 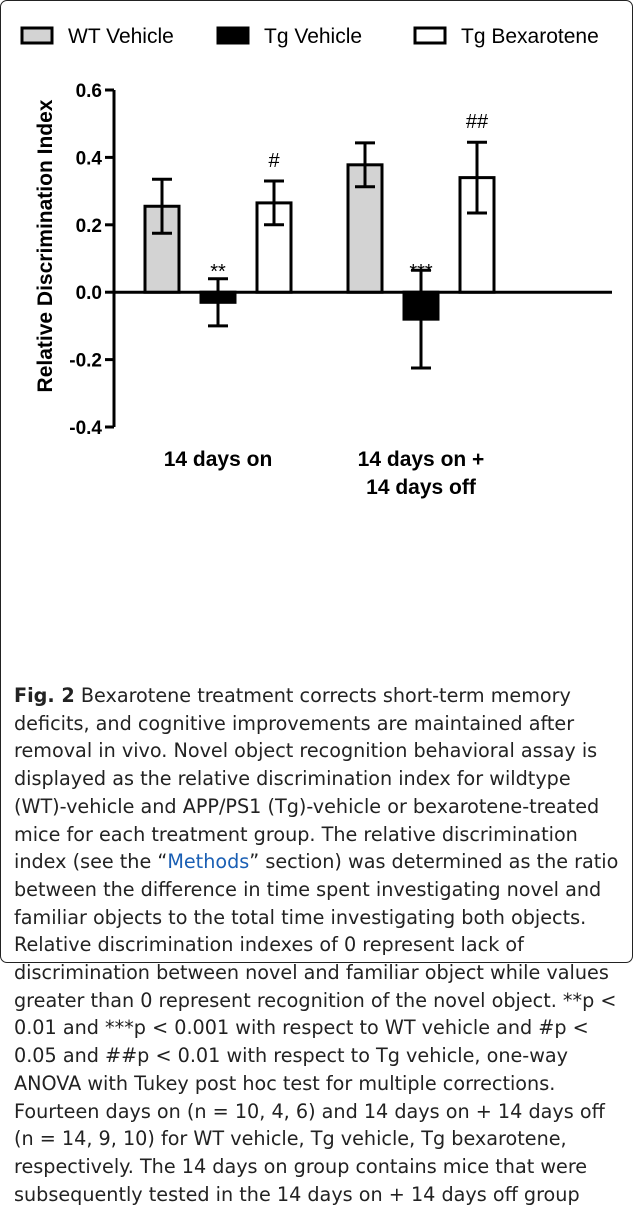 I want to click on significance-label: ##, so click(x=477, y=122).